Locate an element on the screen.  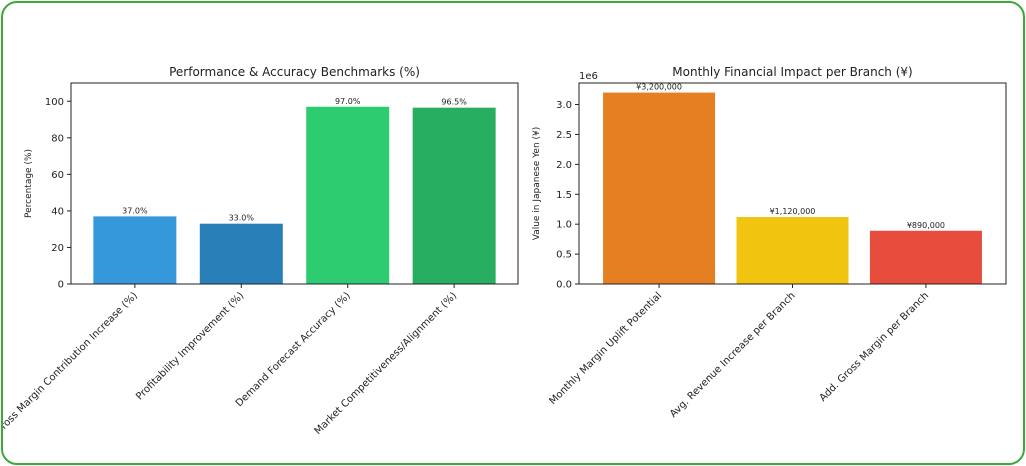
x-tick-label: Profitability Improvement (%) is located at coordinates (190, 346).